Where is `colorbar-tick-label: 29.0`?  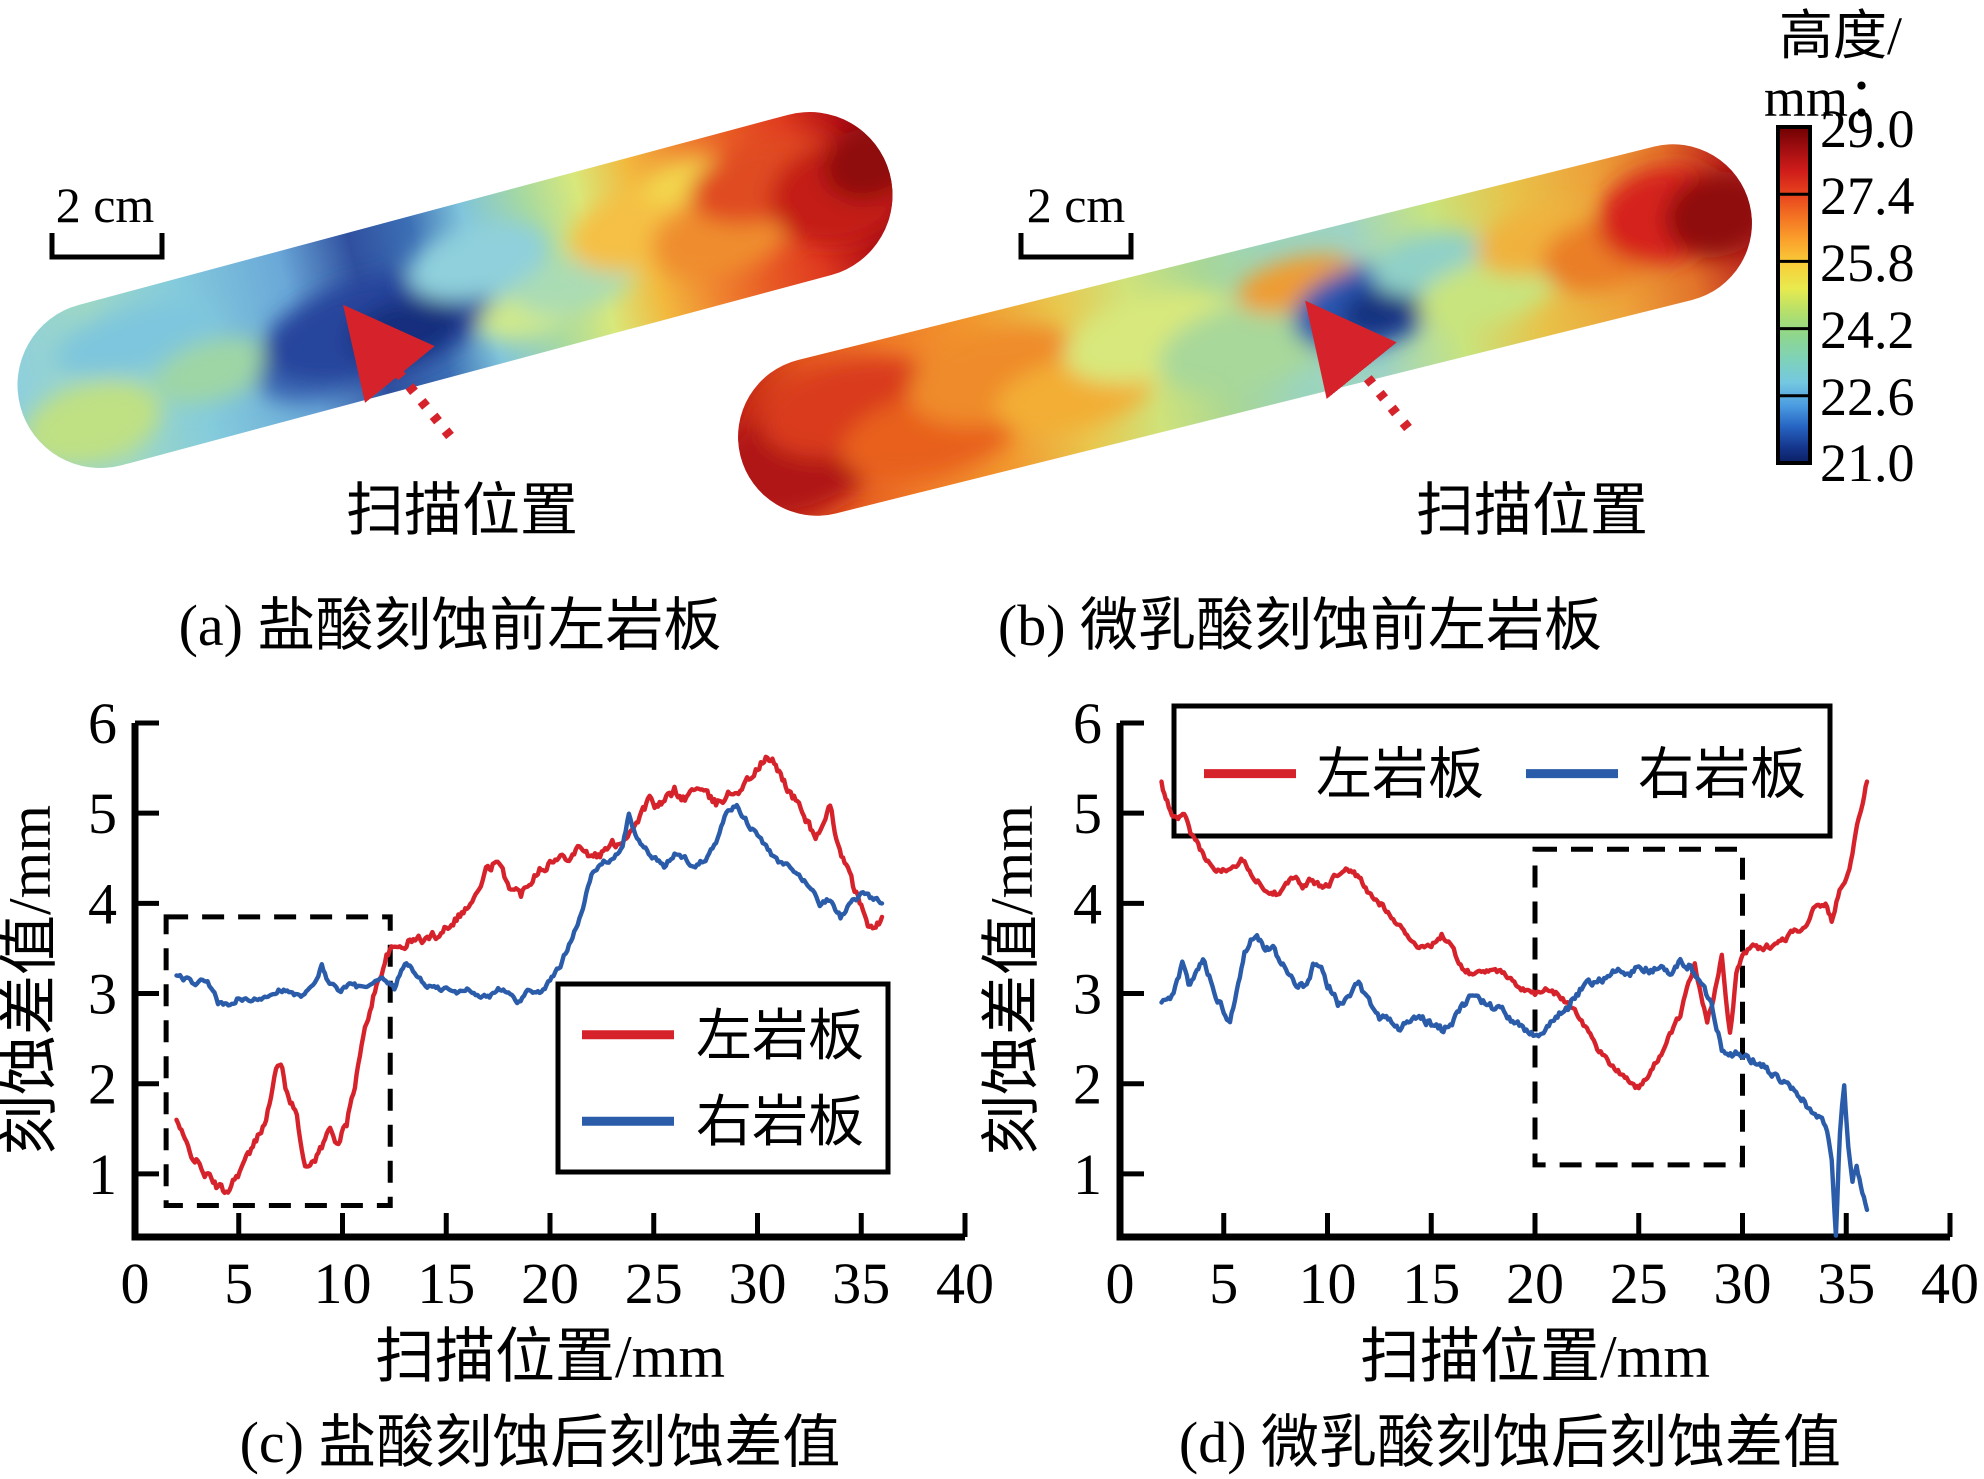 colorbar-tick-label: 29.0 is located at coordinates (1867, 129).